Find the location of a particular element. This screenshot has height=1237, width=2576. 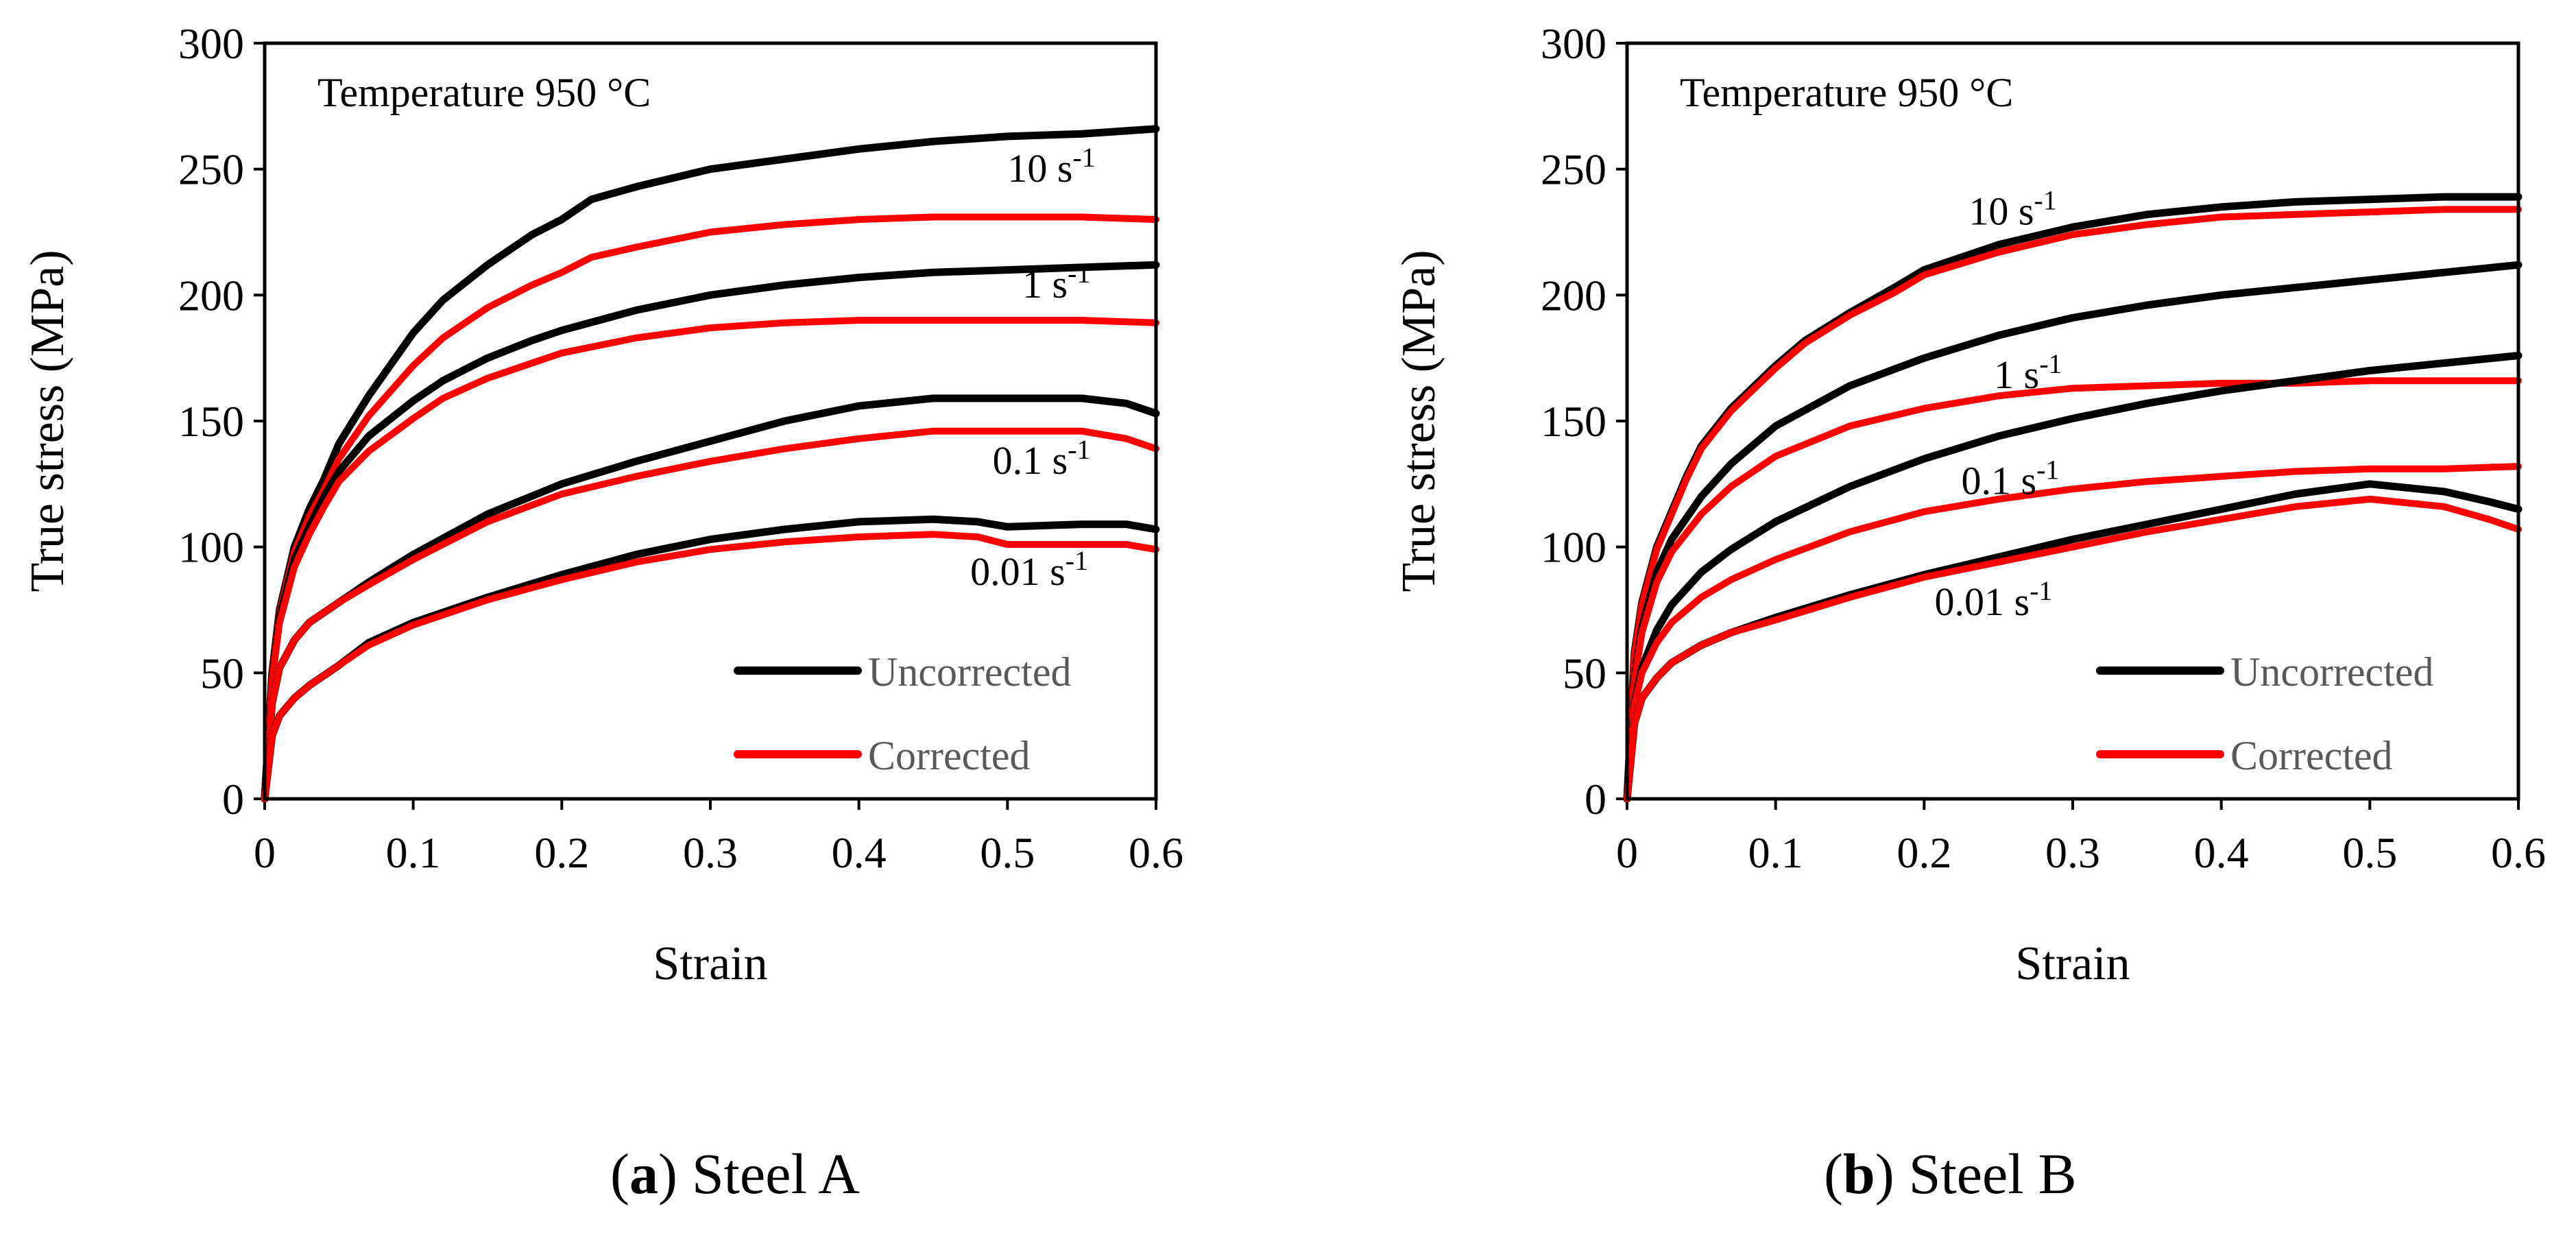

x-axis-title-b: Strain is located at coordinates (2072, 963).